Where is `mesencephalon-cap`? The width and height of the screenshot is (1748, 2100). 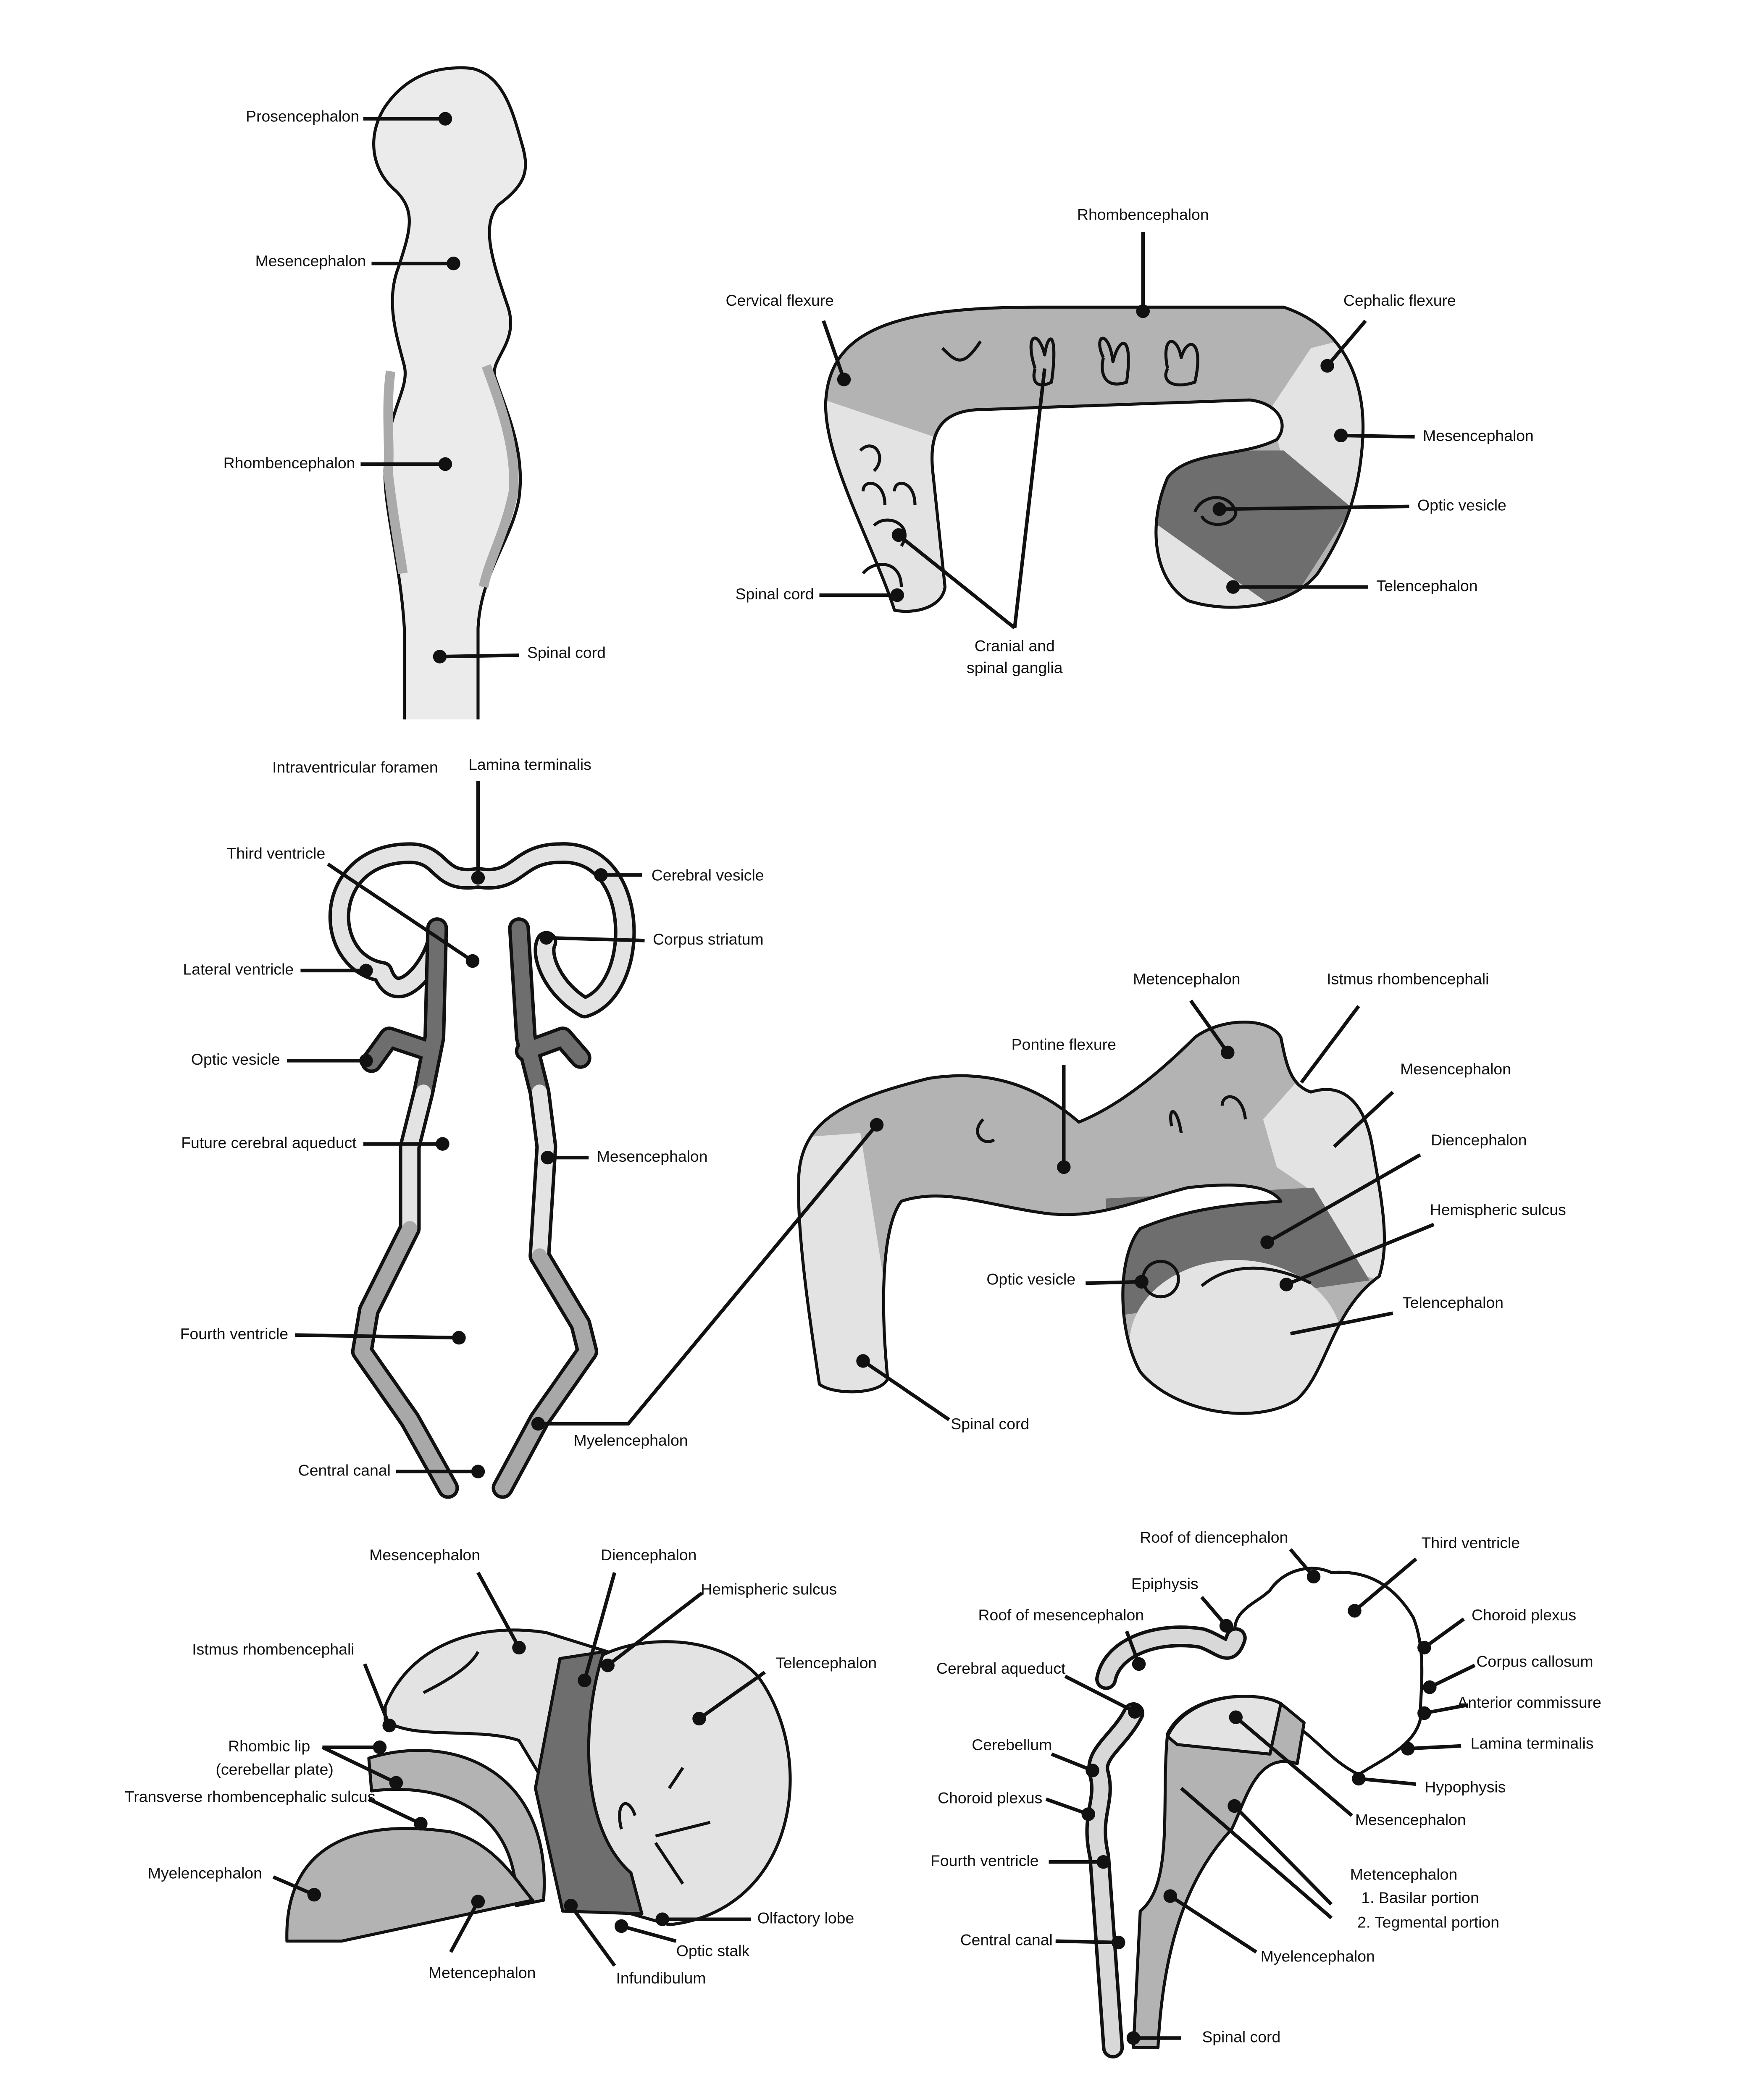
mesencephalon-cap is located at coordinates (1224, 1725).